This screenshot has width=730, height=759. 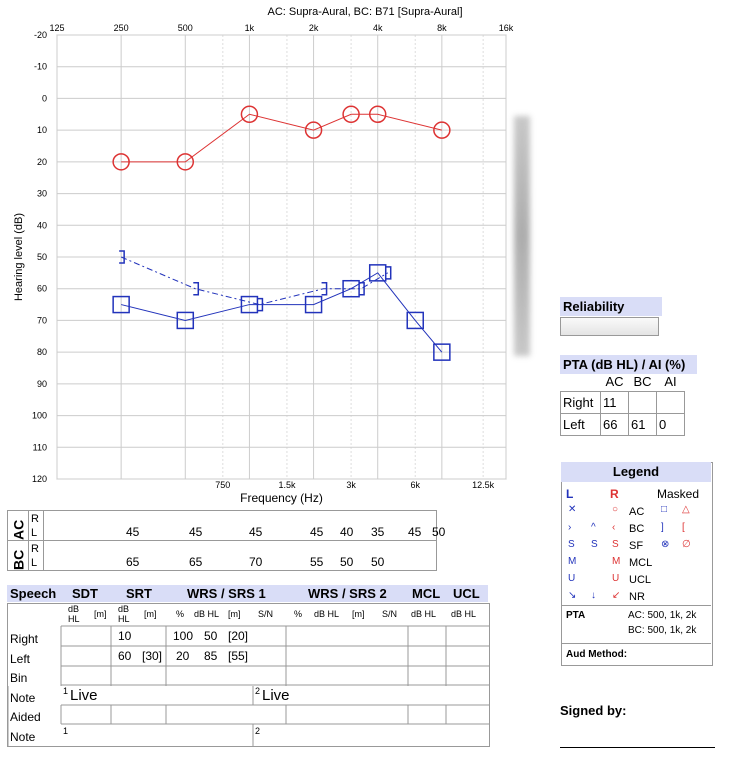 I want to click on top-tick-label: 16k, so click(x=506, y=28).